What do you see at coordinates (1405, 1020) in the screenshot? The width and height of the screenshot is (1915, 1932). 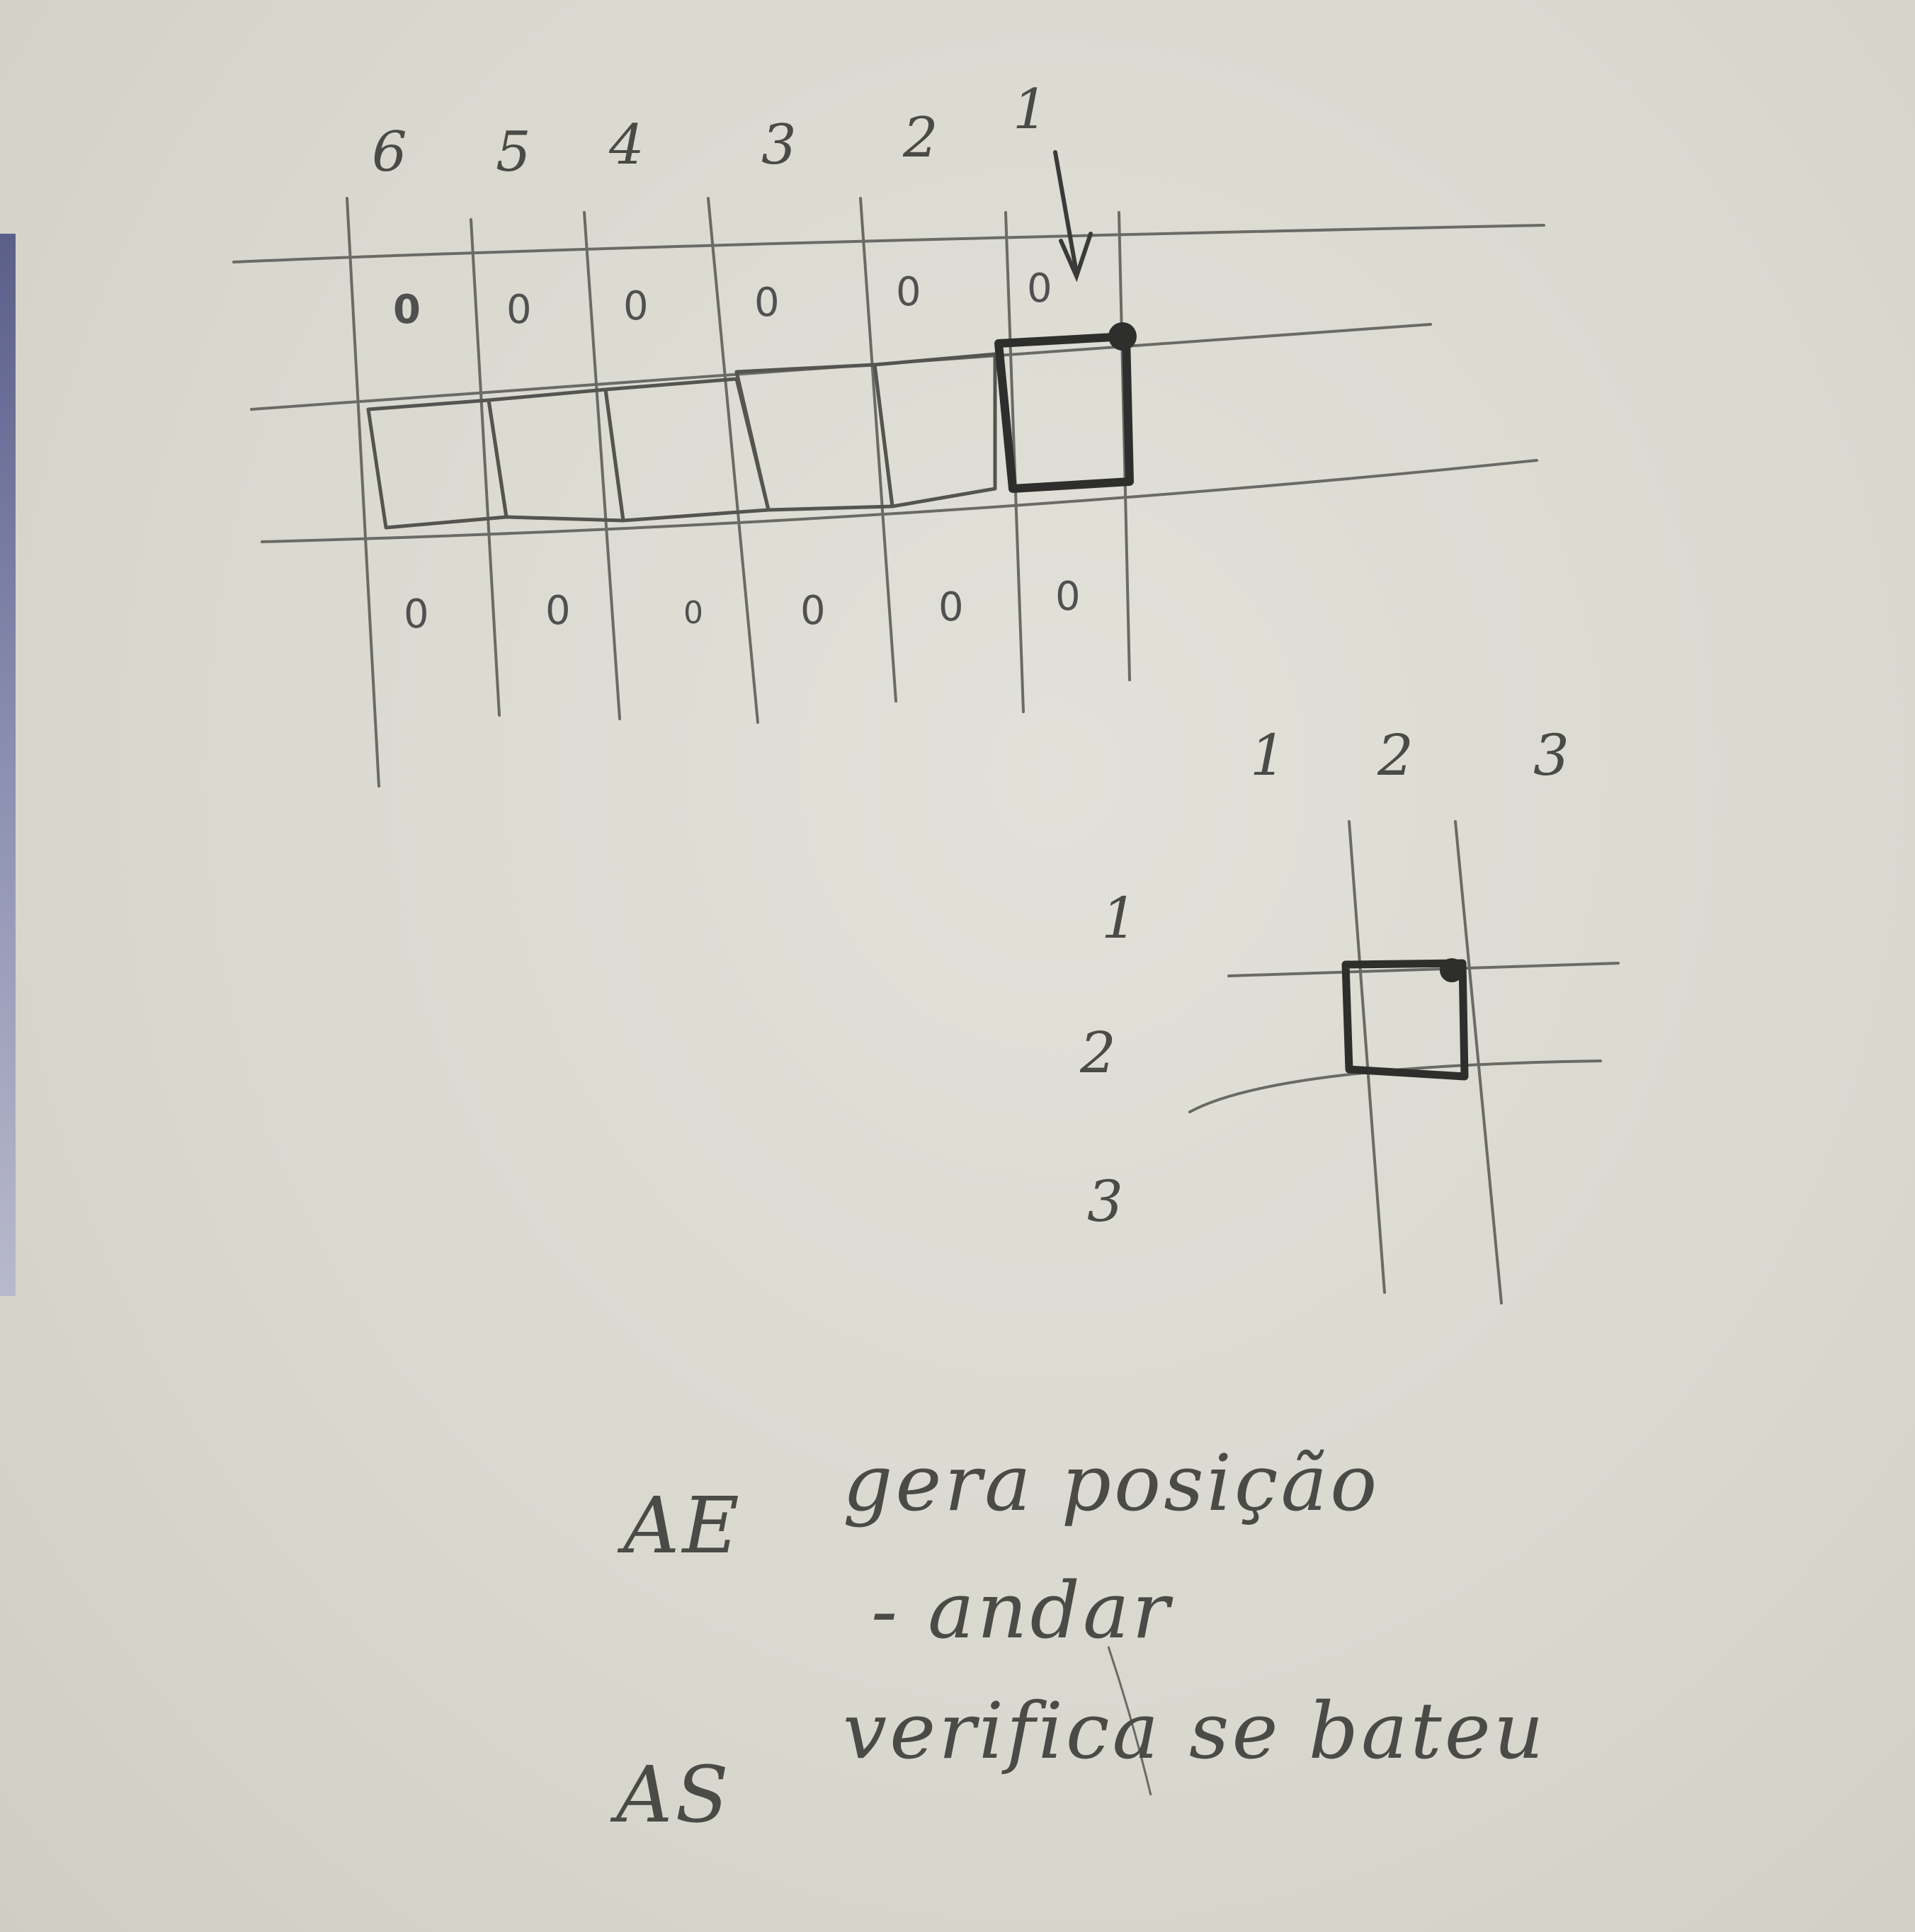 I see `highlighted-cell-square` at bounding box center [1405, 1020].